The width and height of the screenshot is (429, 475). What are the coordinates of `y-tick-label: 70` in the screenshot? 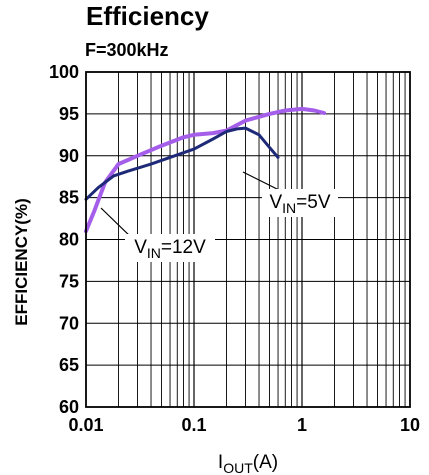 It's located at (69, 323).